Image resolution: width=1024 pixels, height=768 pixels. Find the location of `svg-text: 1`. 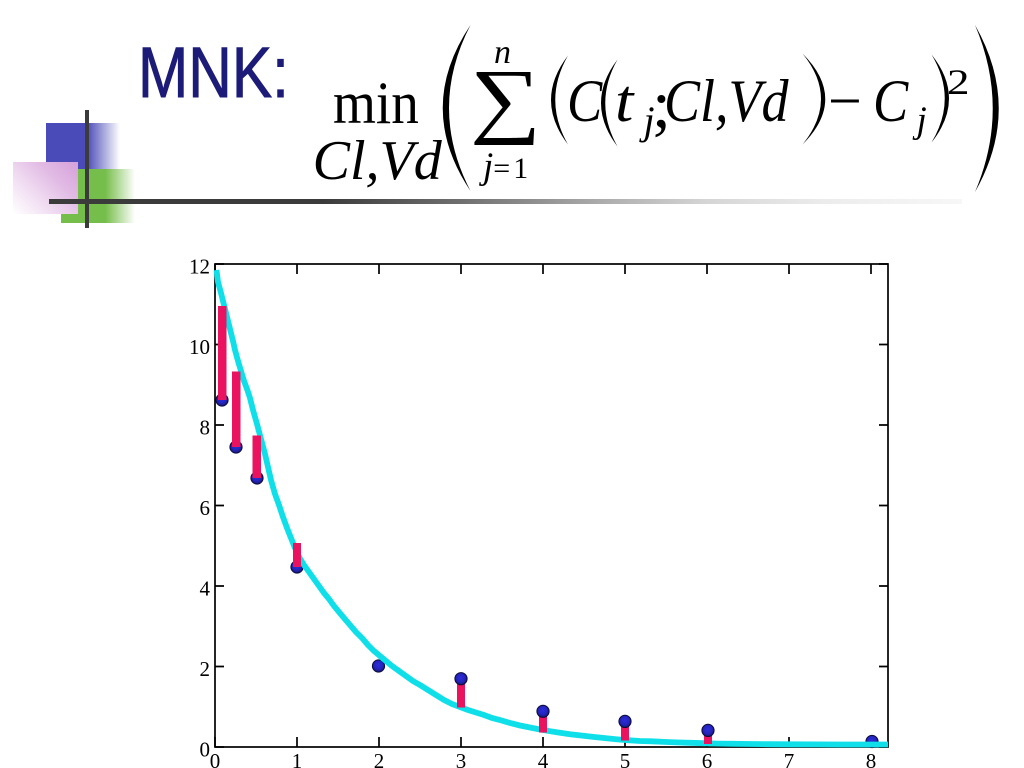

svg-text: 1 is located at coordinates (297, 758).